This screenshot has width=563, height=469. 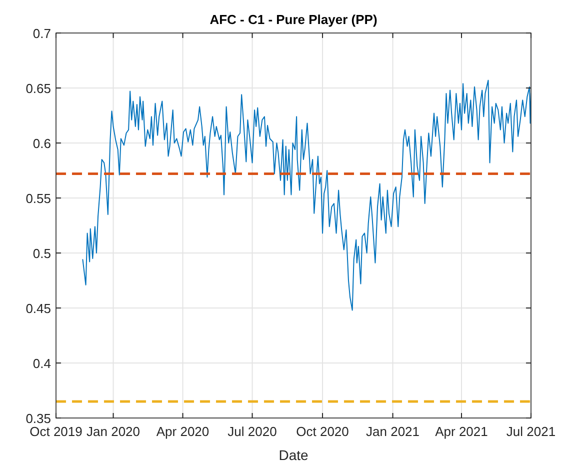 What do you see at coordinates (41, 33) in the screenshot?
I see `y-tick-label: 0.7` at bounding box center [41, 33].